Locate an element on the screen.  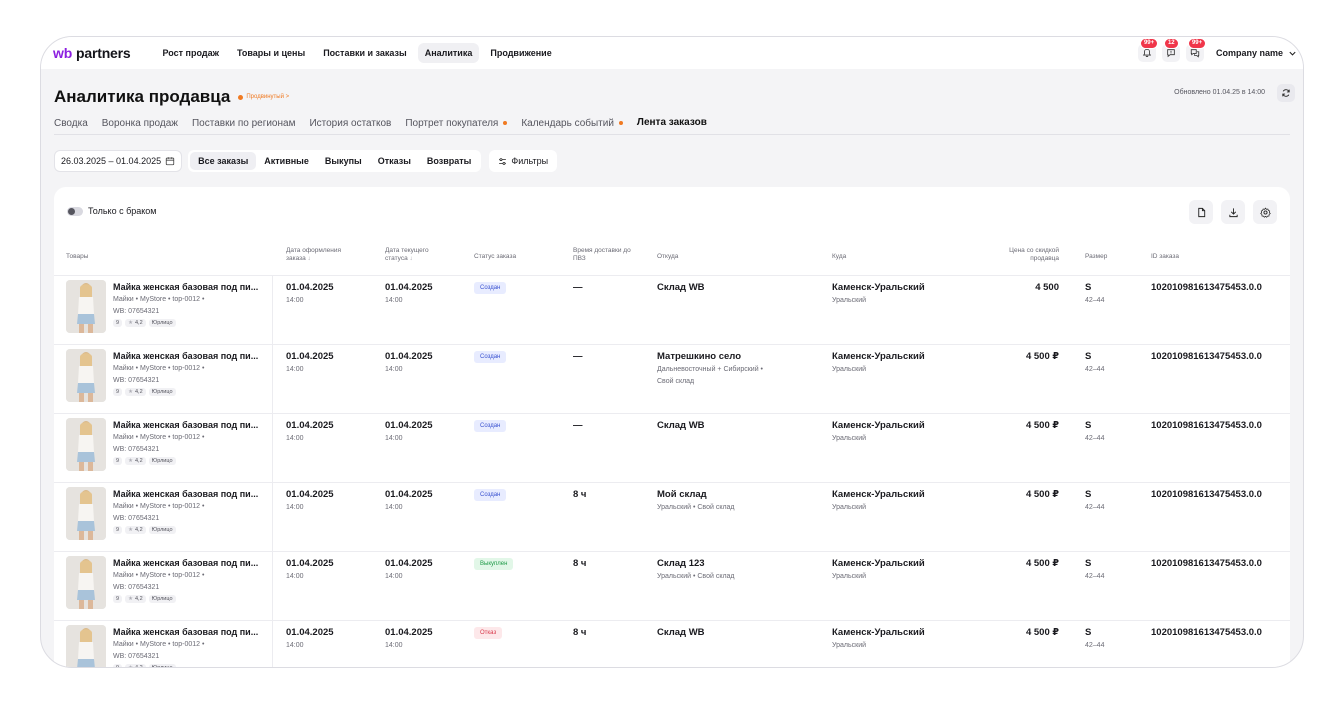
nav-item-analytics: Аналитика is located at coordinates (448, 53).